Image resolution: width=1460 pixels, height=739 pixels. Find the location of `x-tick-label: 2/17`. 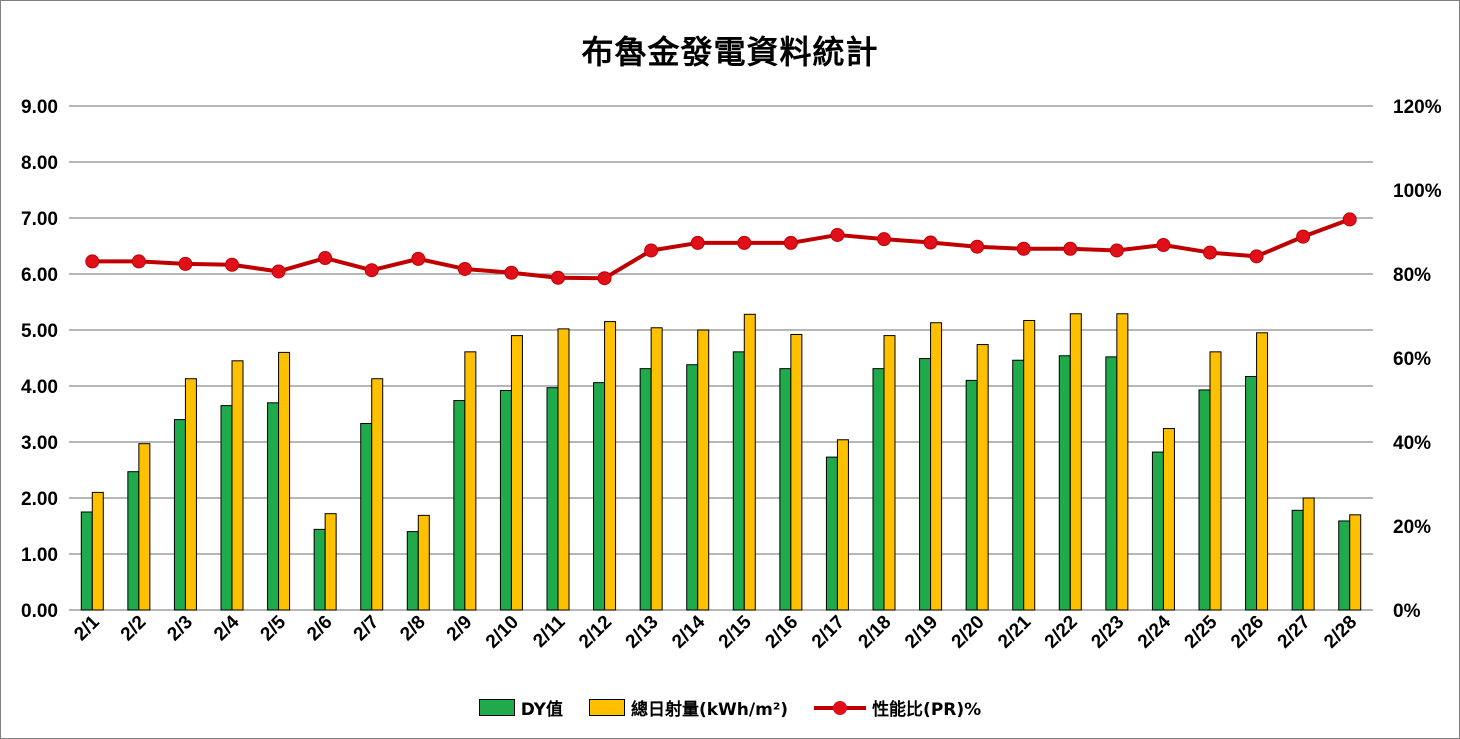

x-tick-label: 2/17 is located at coordinates (828, 632).